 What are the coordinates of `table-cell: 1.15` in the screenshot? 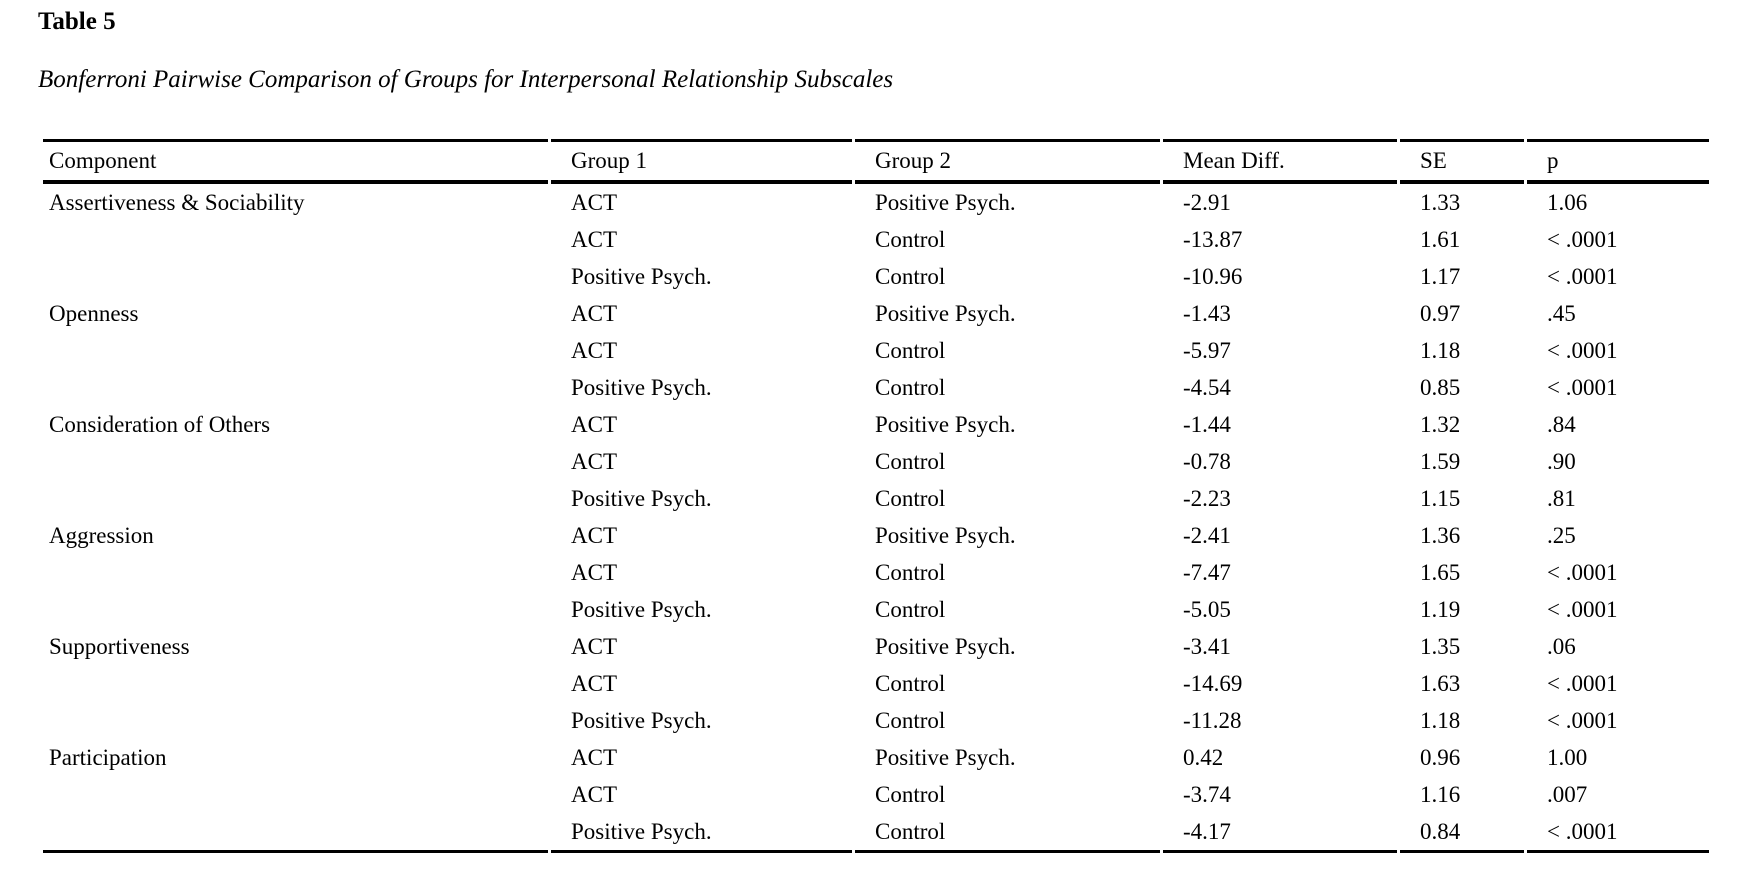 It's located at (1440, 498).